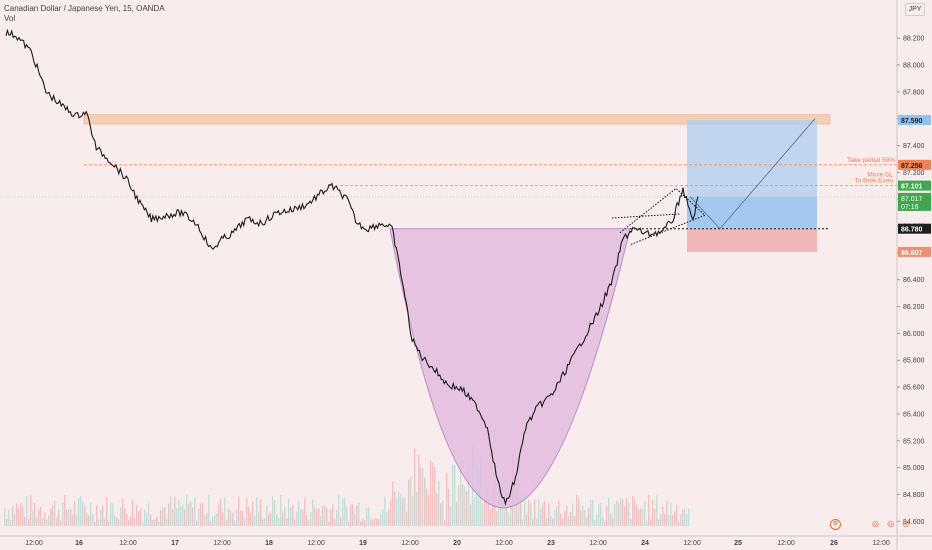  Describe the element at coordinates (914, 65) in the screenshot. I see `y-tick-label: 88.000` at that location.